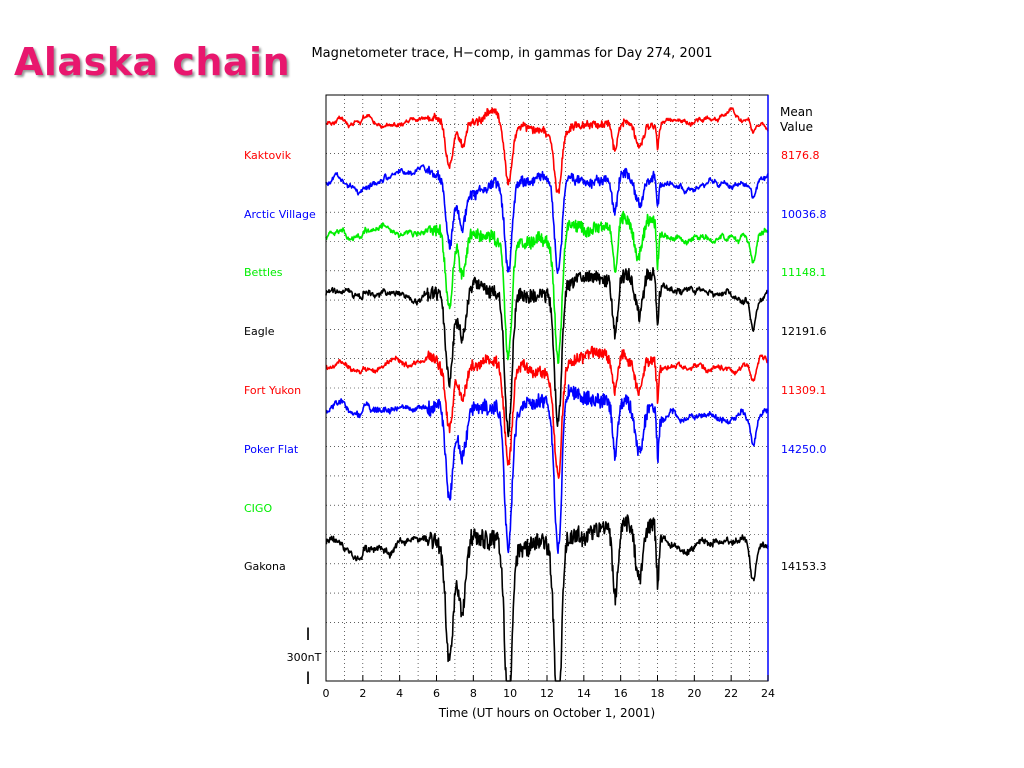 The image size is (1024, 768). Describe the element at coordinates (796, 112) in the screenshot. I see `mean-header-line1: Mean` at that location.